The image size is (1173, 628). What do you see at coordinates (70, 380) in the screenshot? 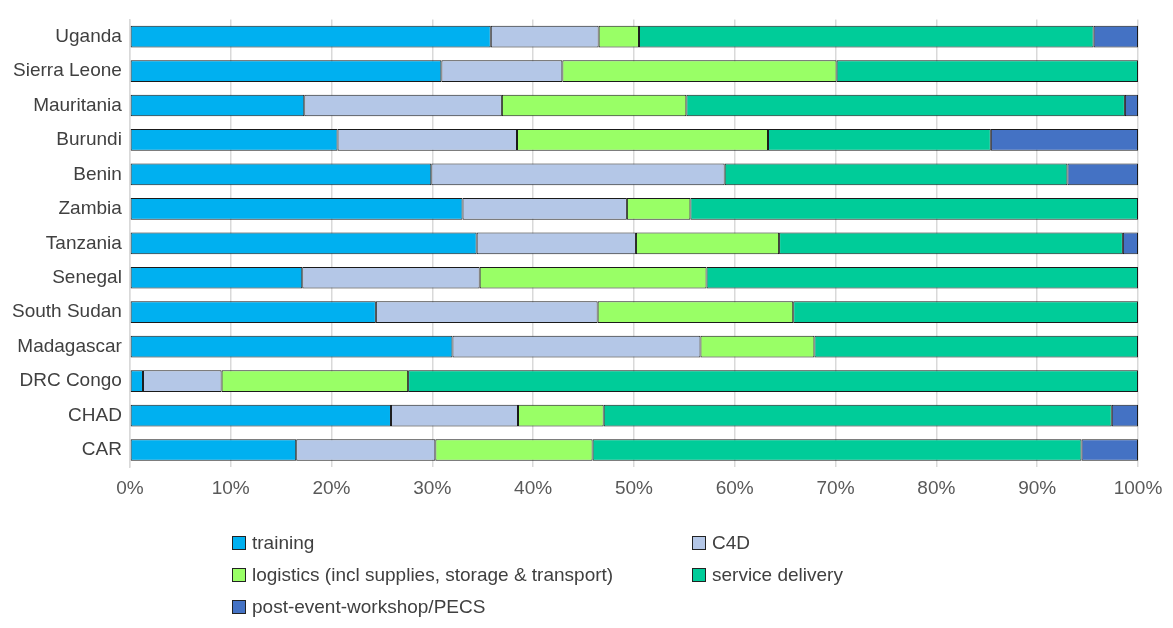
I see `y-tick-label: DRC Congo` at bounding box center [70, 380].